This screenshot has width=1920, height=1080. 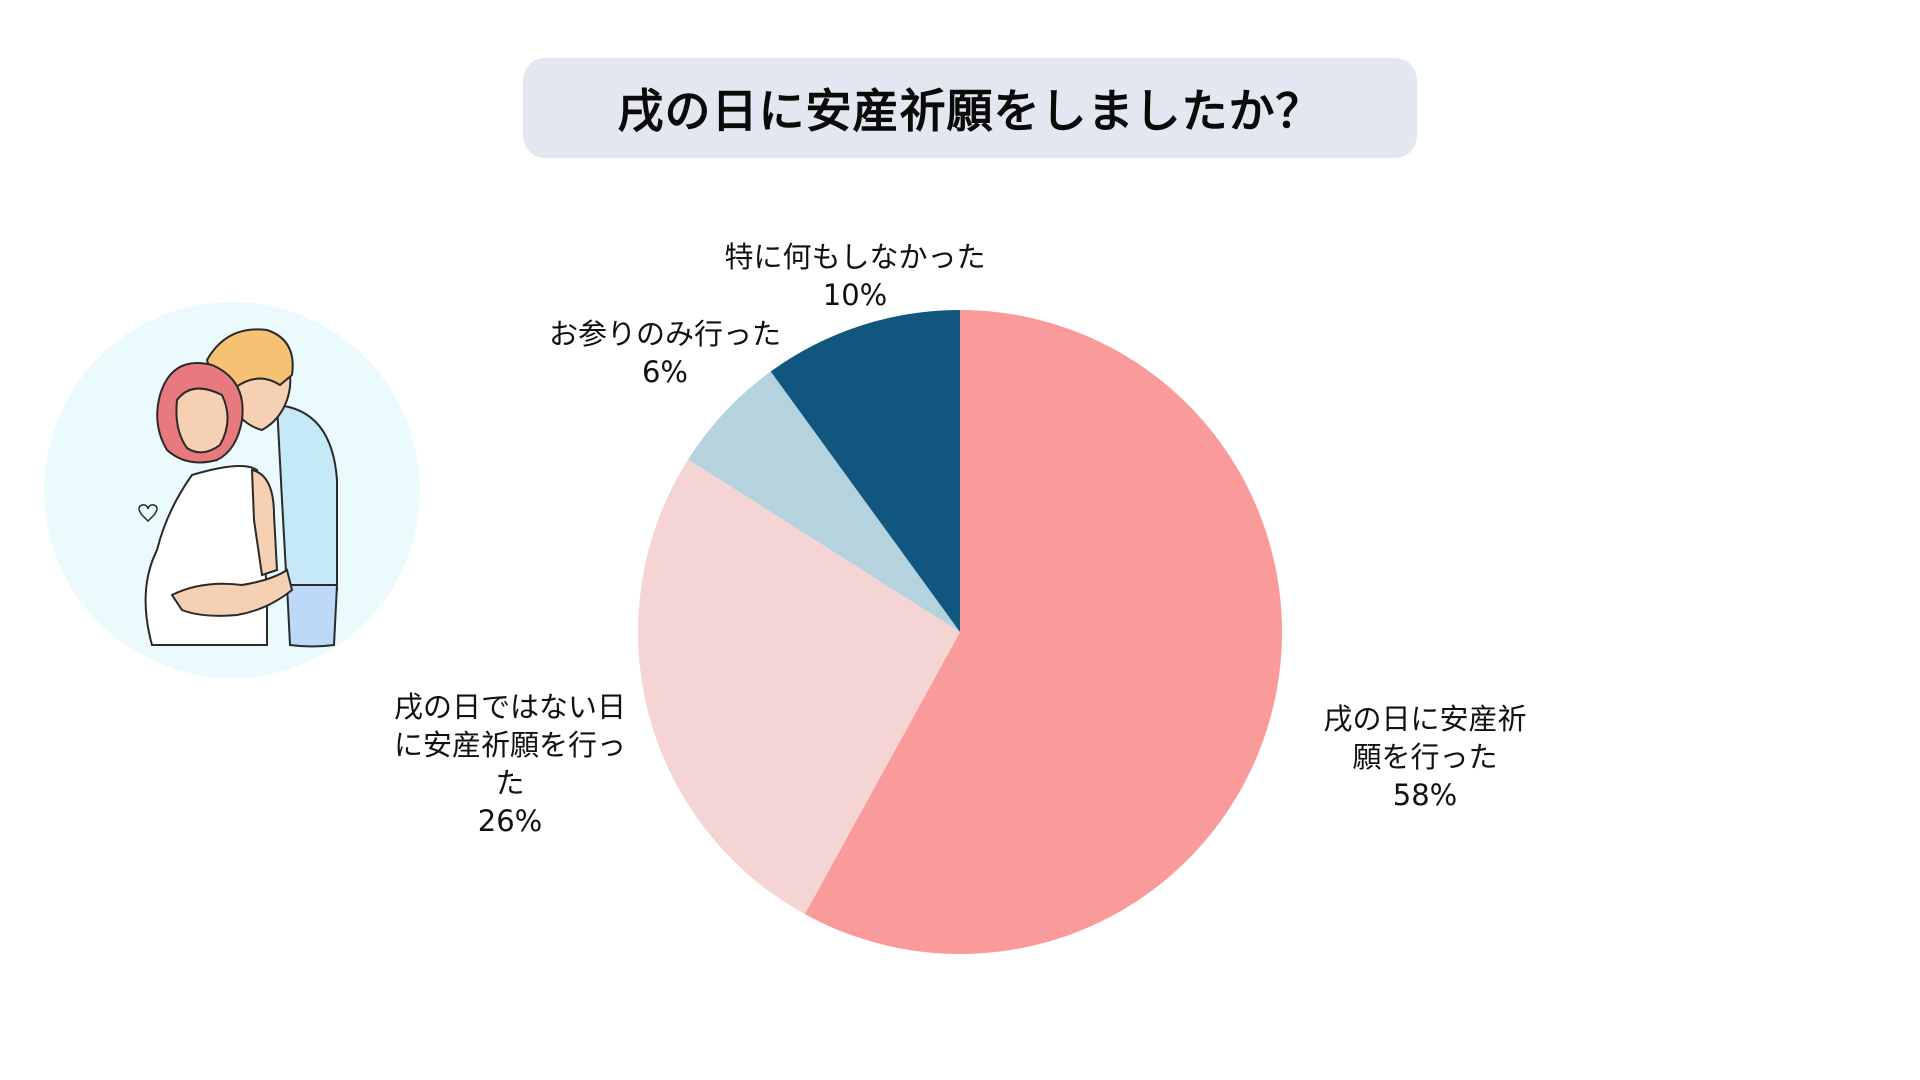 What do you see at coordinates (509, 745) in the screenshot?
I see `label-text: に安産祈願を行っ` at bounding box center [509, 745].